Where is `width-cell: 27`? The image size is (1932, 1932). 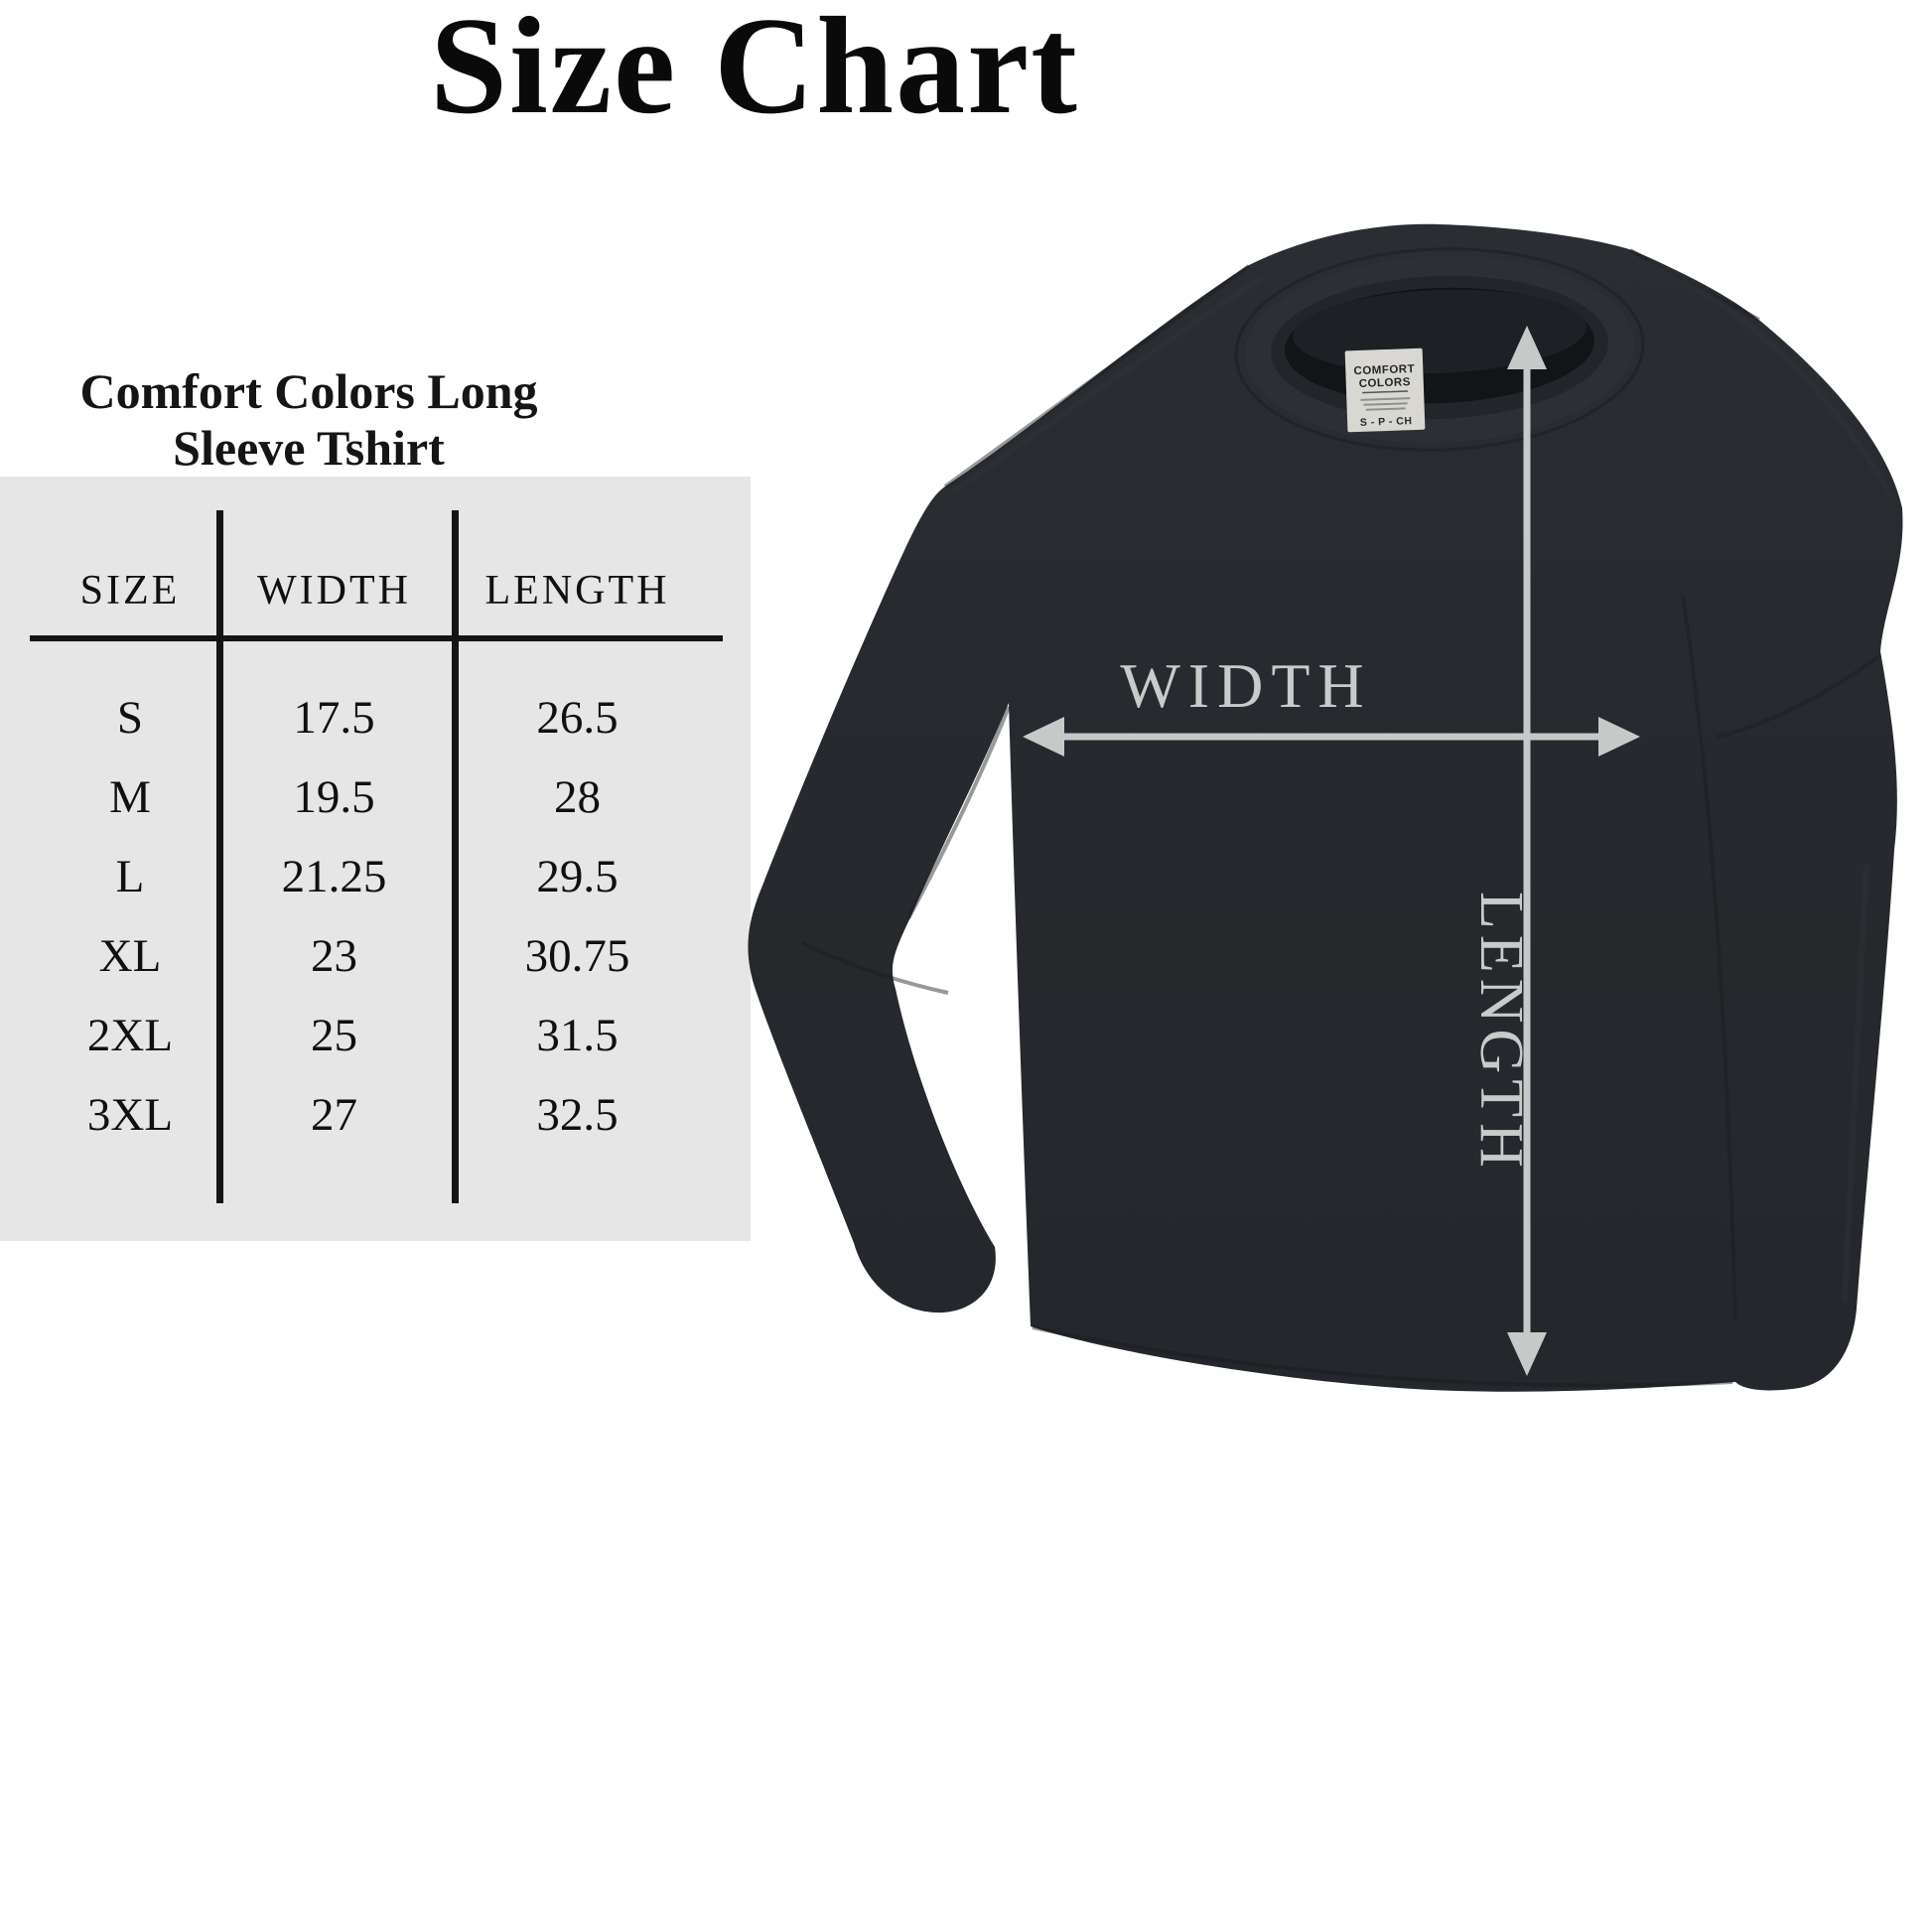
width-cell: 27 is located at coordinates (334, 1115).